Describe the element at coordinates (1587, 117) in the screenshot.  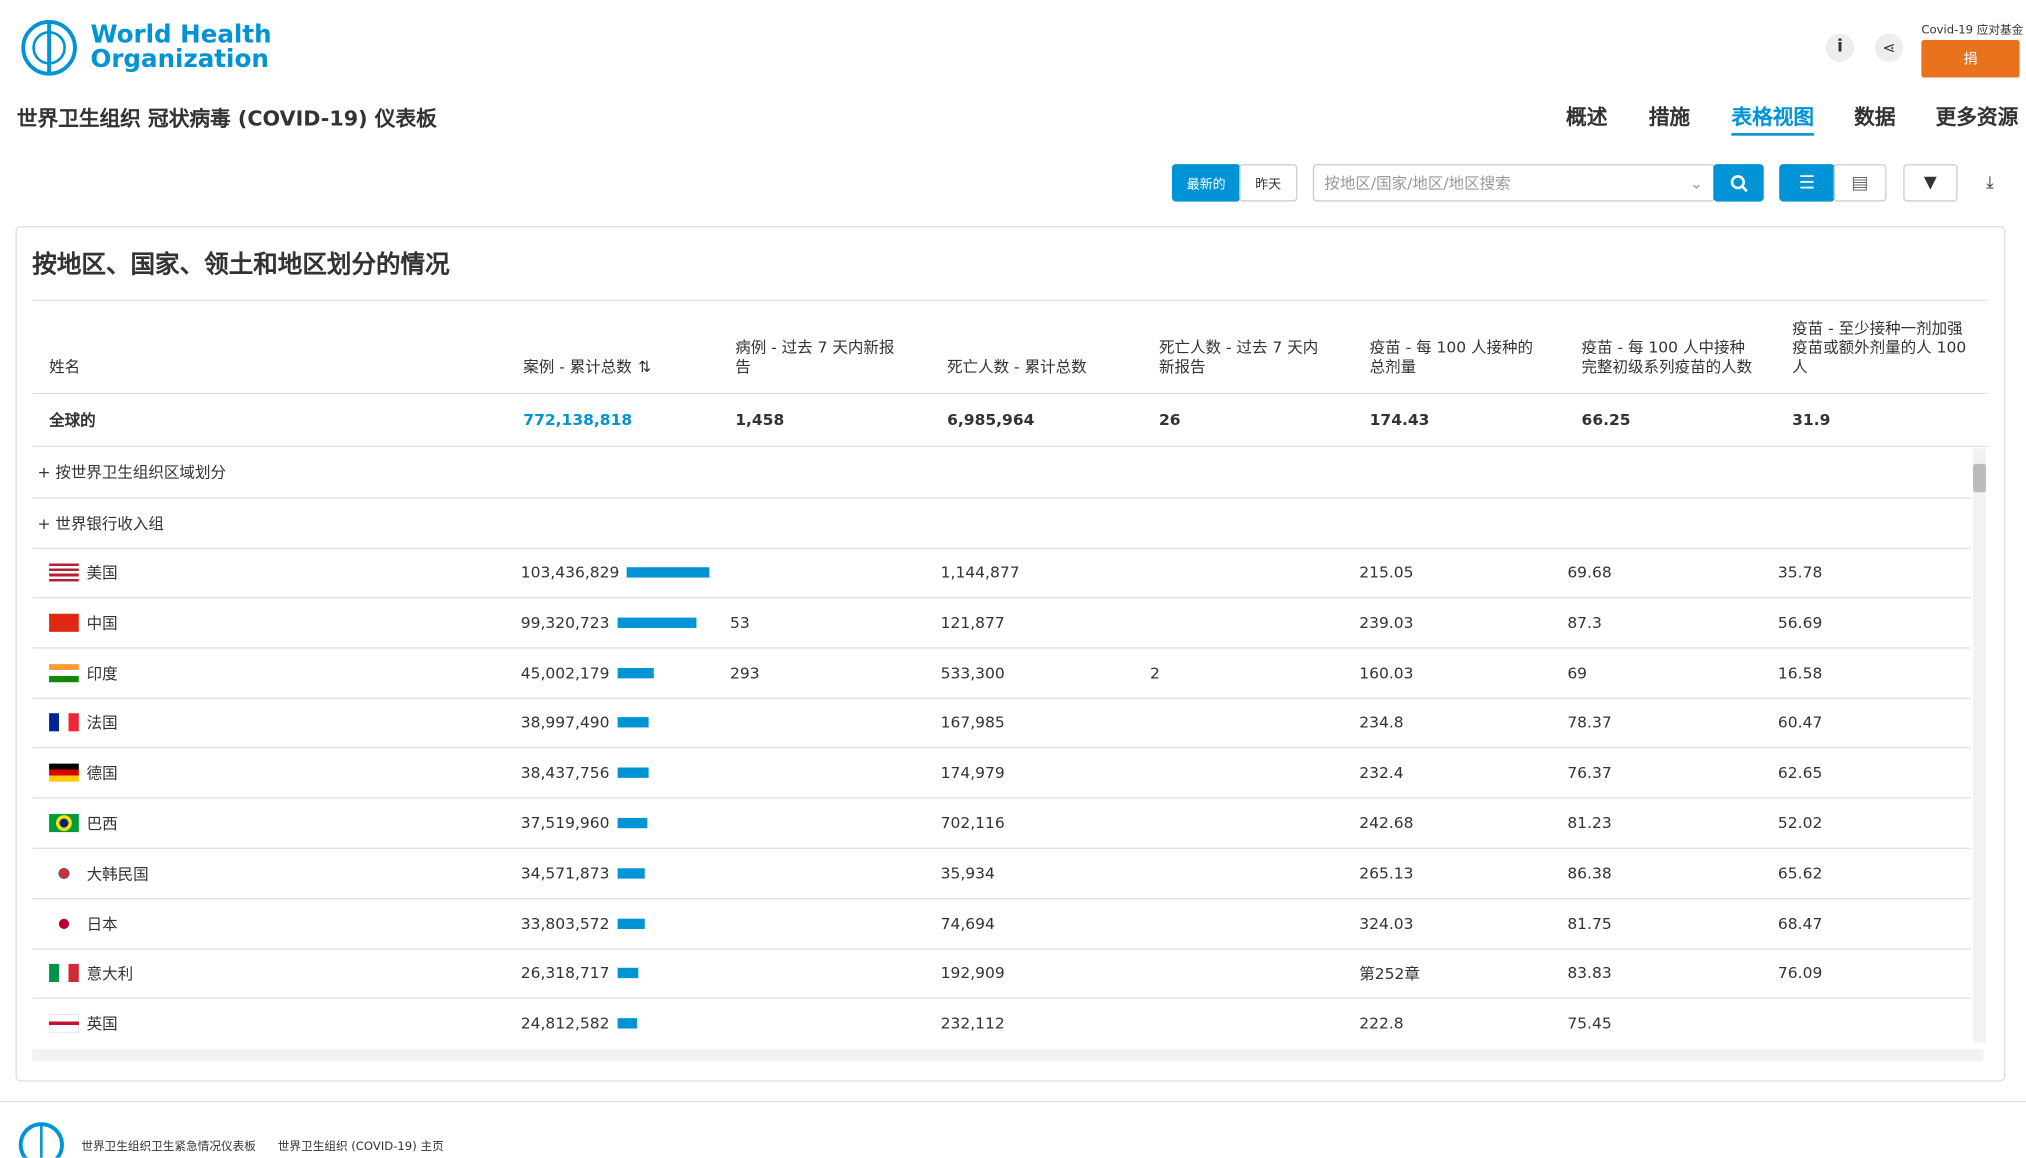
I see `nav-item: 概述` at that location.